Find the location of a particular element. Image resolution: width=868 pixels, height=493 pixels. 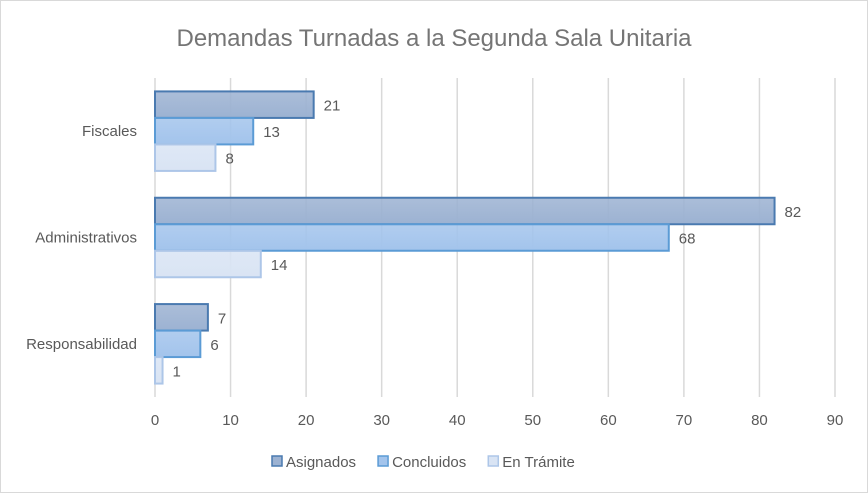

legend-label: Asignados is located at coordinates (321, 462).